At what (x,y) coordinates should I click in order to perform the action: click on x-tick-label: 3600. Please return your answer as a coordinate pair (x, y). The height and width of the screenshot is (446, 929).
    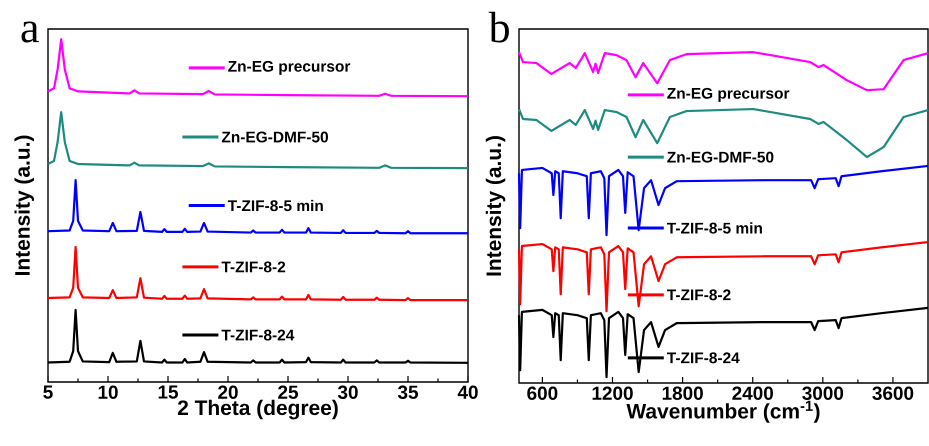
    Looking at the image, I should click on (893, 393).